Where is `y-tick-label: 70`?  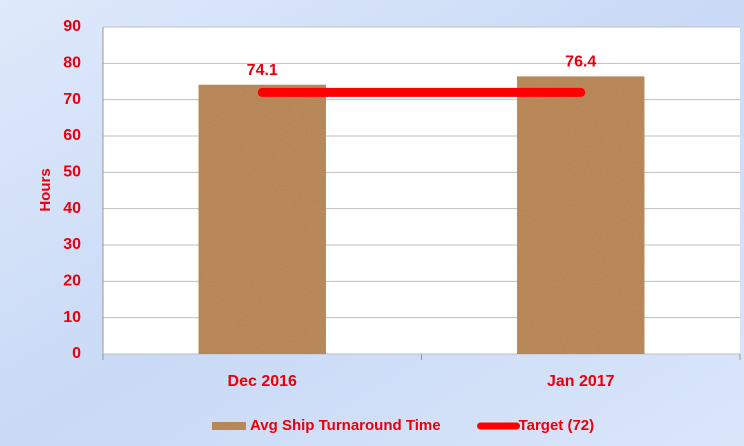
y-tick-label: 70 is located at coordinates (72, 99).